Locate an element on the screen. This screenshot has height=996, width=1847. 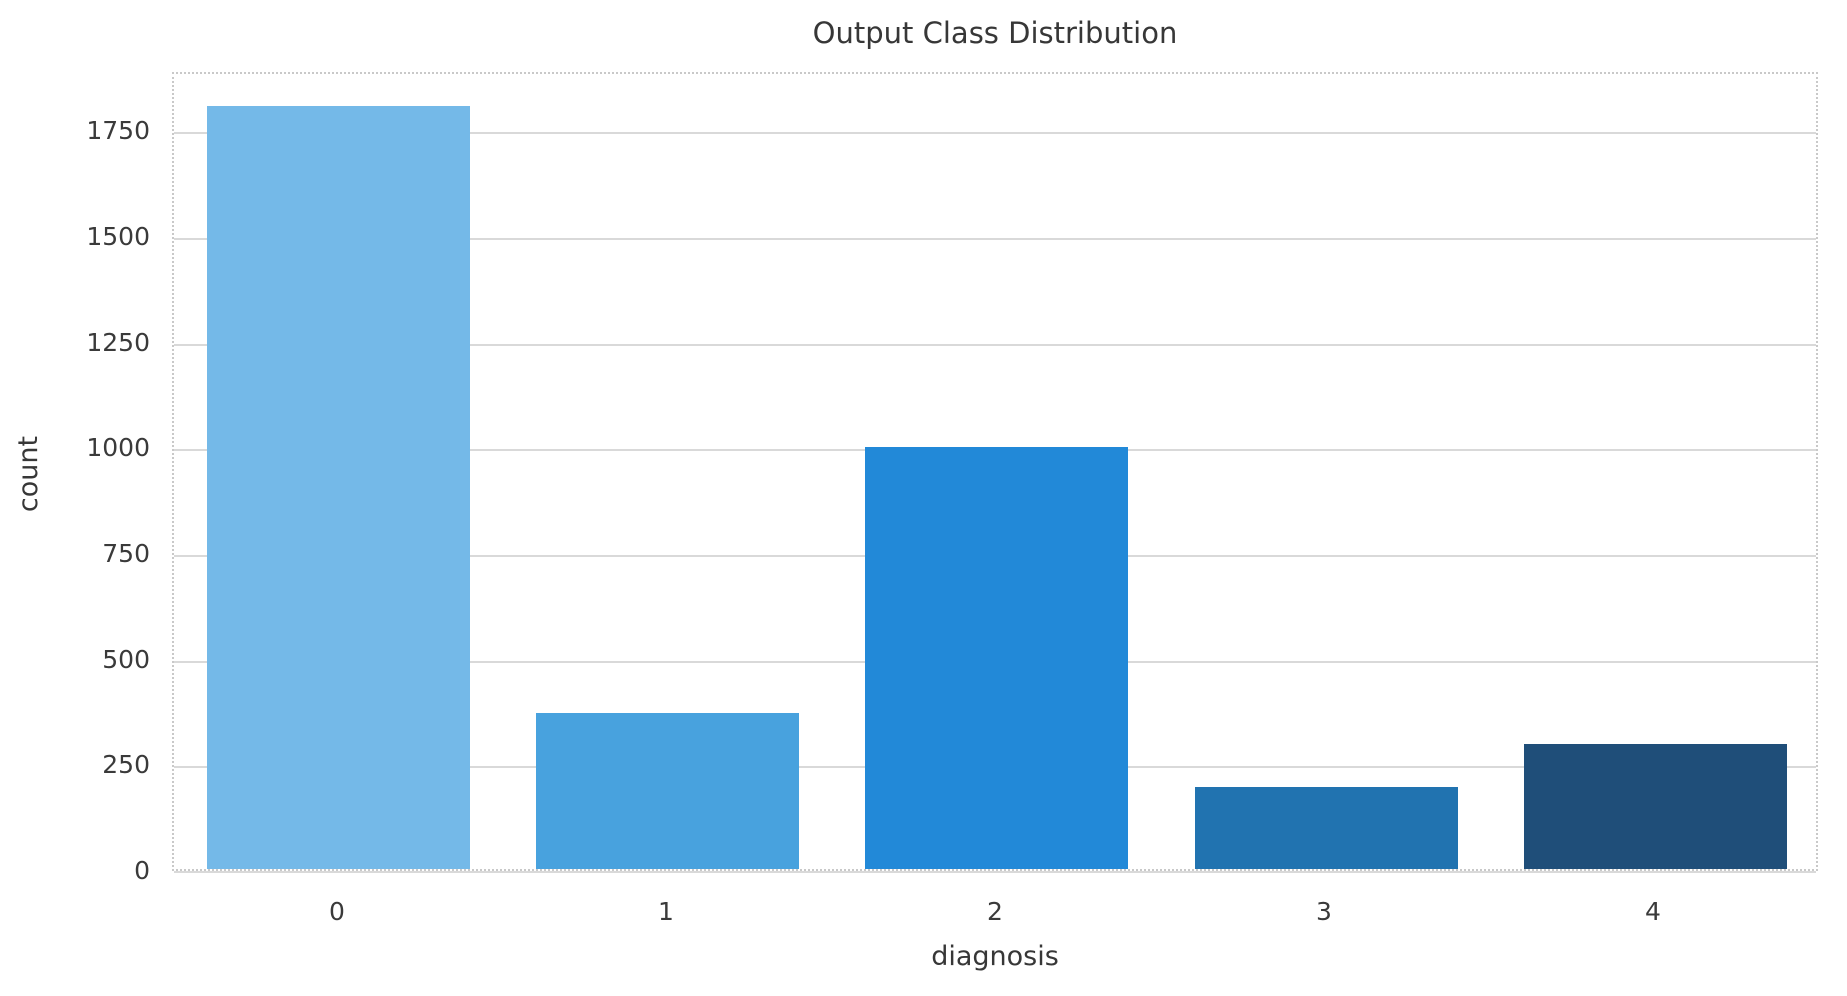
y-tick-label-250: 250 is located at coordinates (126, 764).